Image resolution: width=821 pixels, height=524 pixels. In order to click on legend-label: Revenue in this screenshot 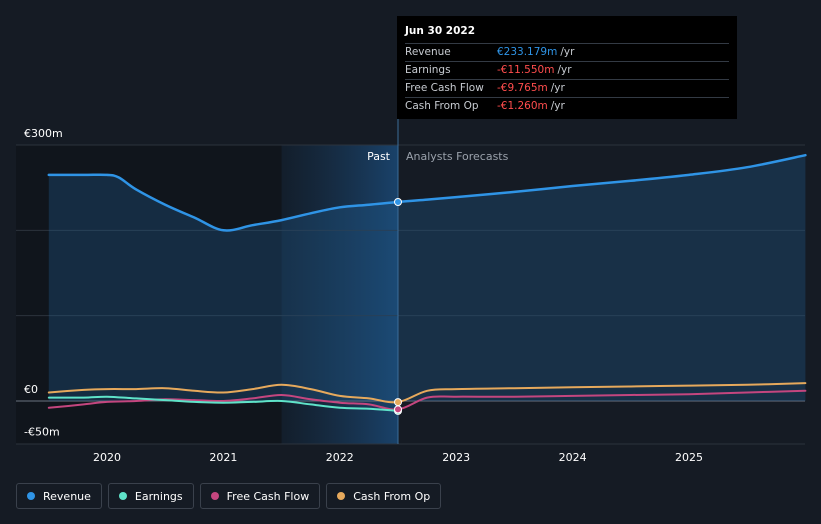, I will do `click(67, 496)`.